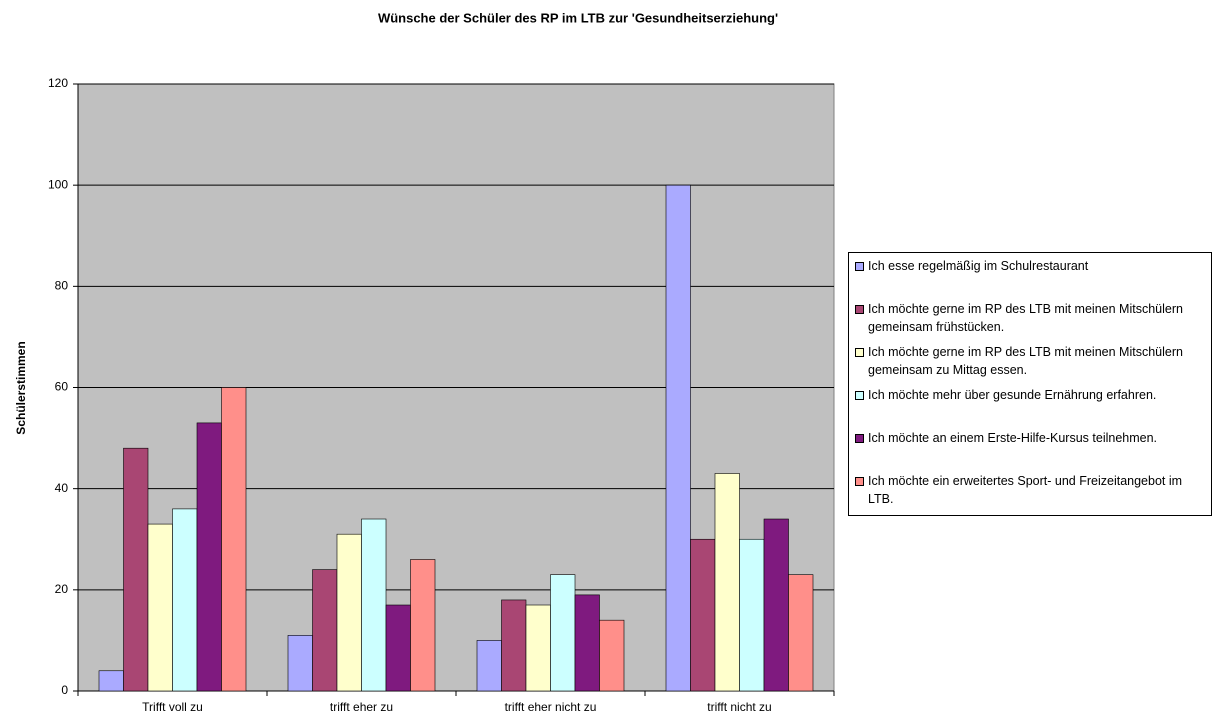 The width and height of the screenshot is (1217, 724). I want to click on y-tick-label: 60, so click(62, 387).